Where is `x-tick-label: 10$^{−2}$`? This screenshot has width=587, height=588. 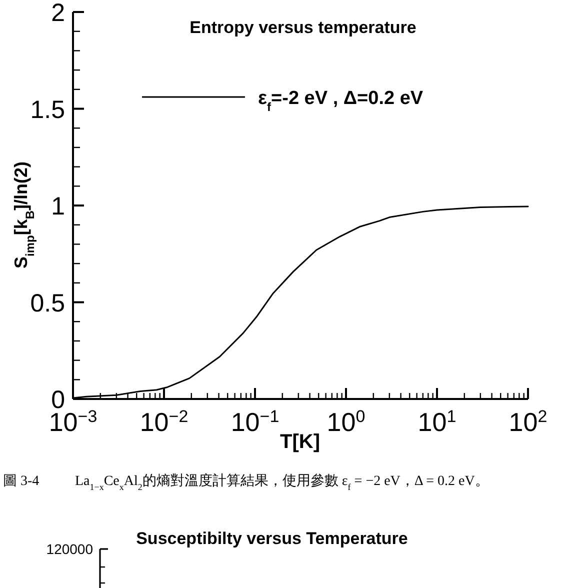
x-tick-label: 10$^{−2}$ is located at coordinates (164, 421).